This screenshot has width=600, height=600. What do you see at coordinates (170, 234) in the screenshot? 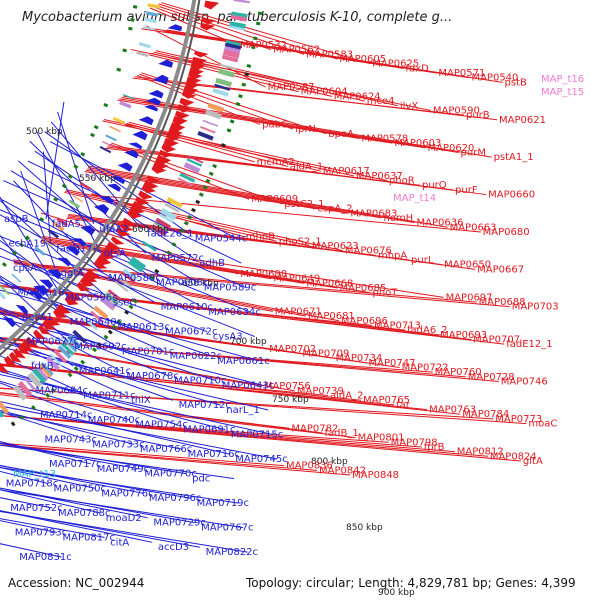
I see `gene-label: fadE26_1` at bounding box center [170, 234].